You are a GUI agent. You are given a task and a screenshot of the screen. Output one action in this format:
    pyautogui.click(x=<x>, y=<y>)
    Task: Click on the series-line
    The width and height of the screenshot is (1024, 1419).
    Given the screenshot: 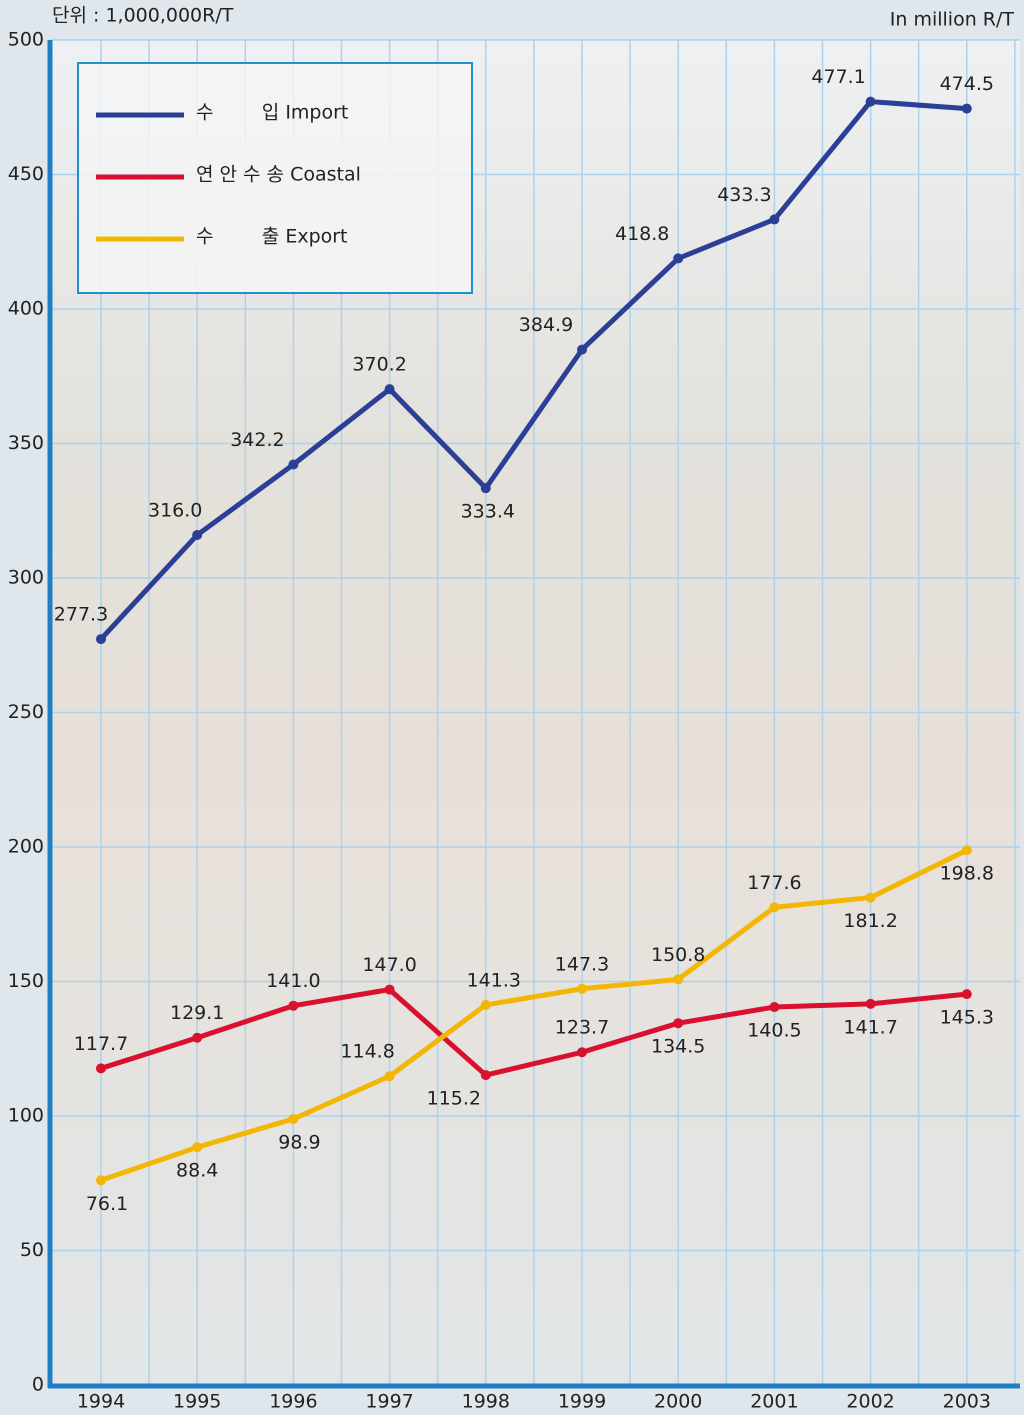 What is the action you would take?
    pyautogui.click(x=534, y=1032)
    